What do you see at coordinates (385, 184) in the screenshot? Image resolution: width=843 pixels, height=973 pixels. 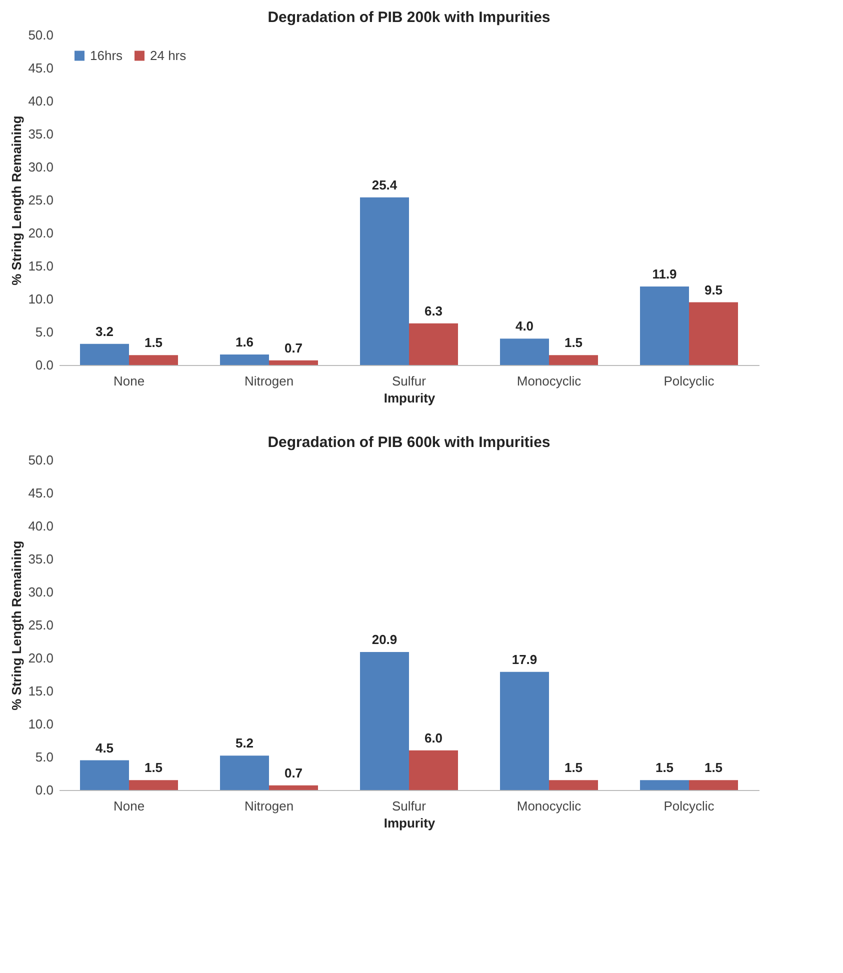 I see `data-label: 25.4` at bounding box center [385, 184].